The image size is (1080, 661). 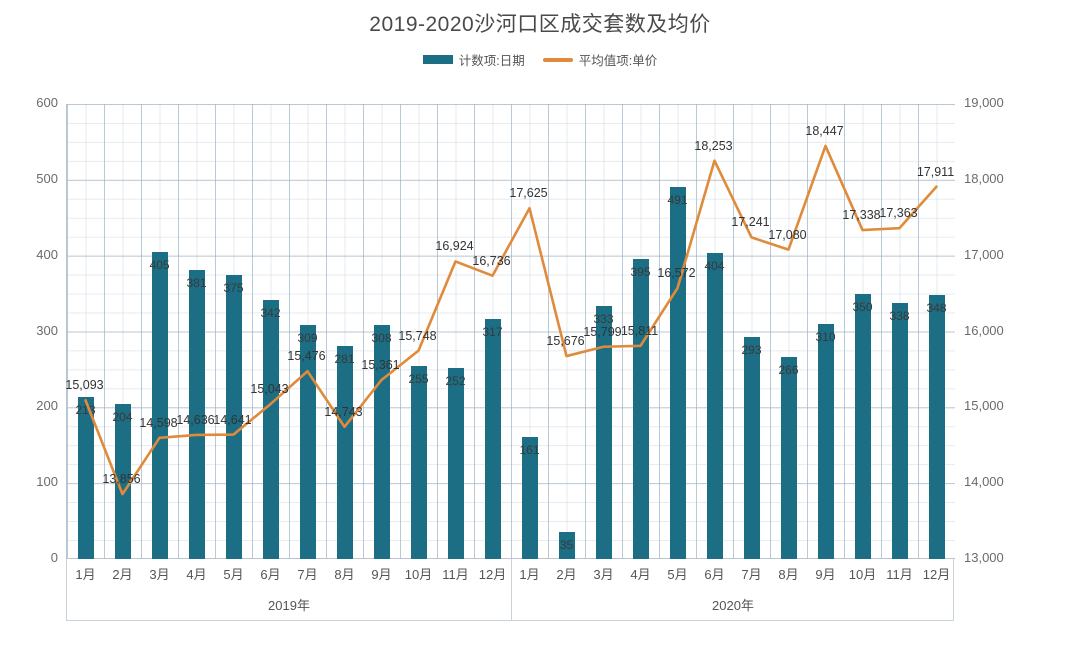 I want to click on bar-10月-2020, so click(x=862, y=426).